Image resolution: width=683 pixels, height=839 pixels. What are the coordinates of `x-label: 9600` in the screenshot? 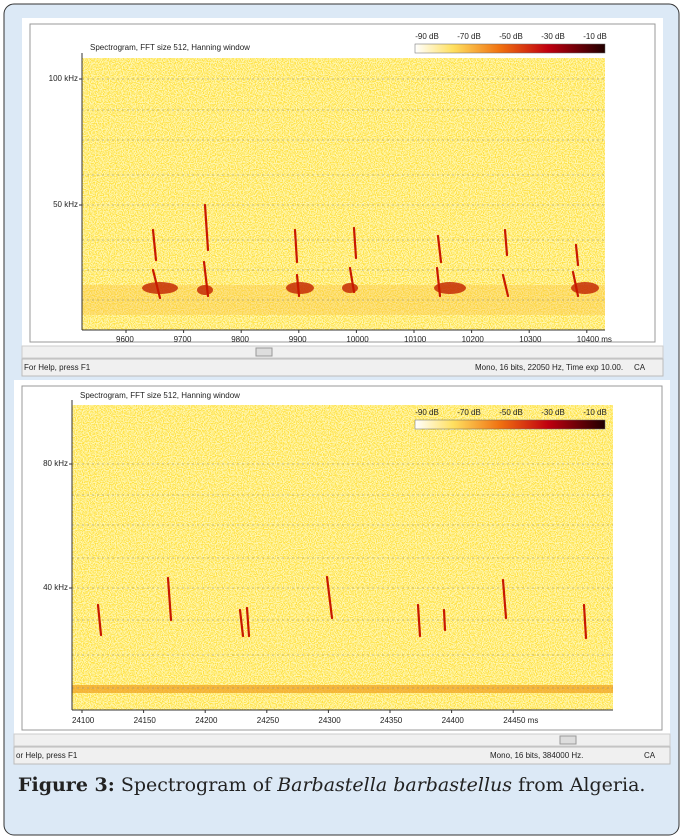 It's located at (125, 339).